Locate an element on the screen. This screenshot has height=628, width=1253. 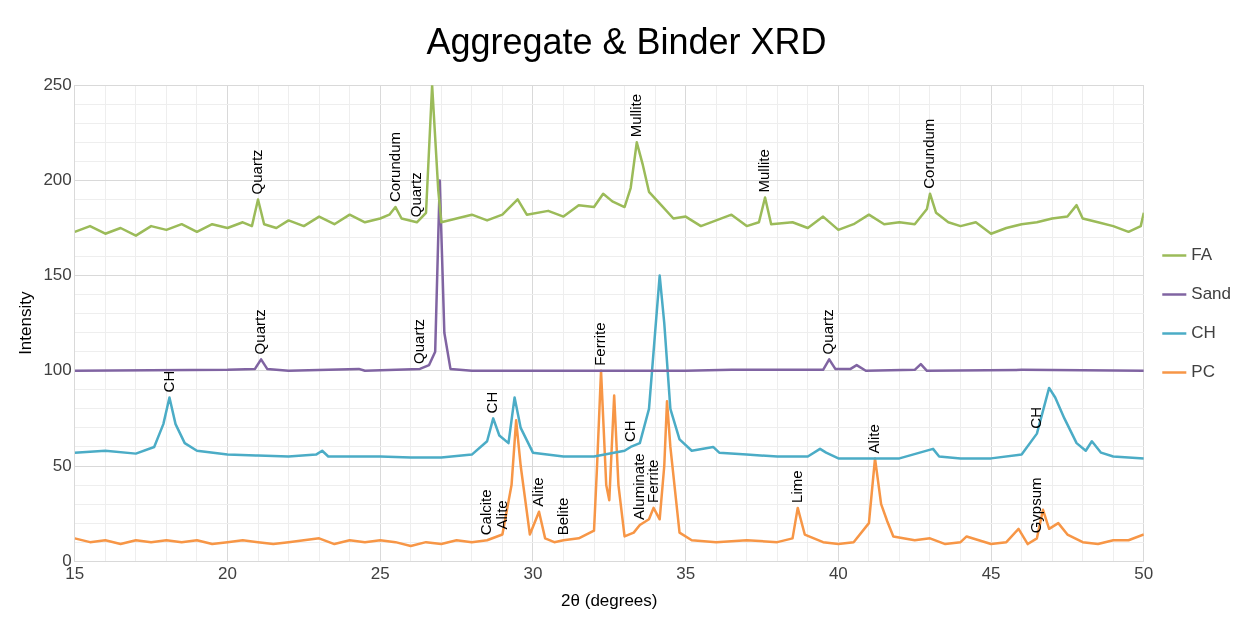
y-tick-label: 100 is located at coordinates (57, 370).